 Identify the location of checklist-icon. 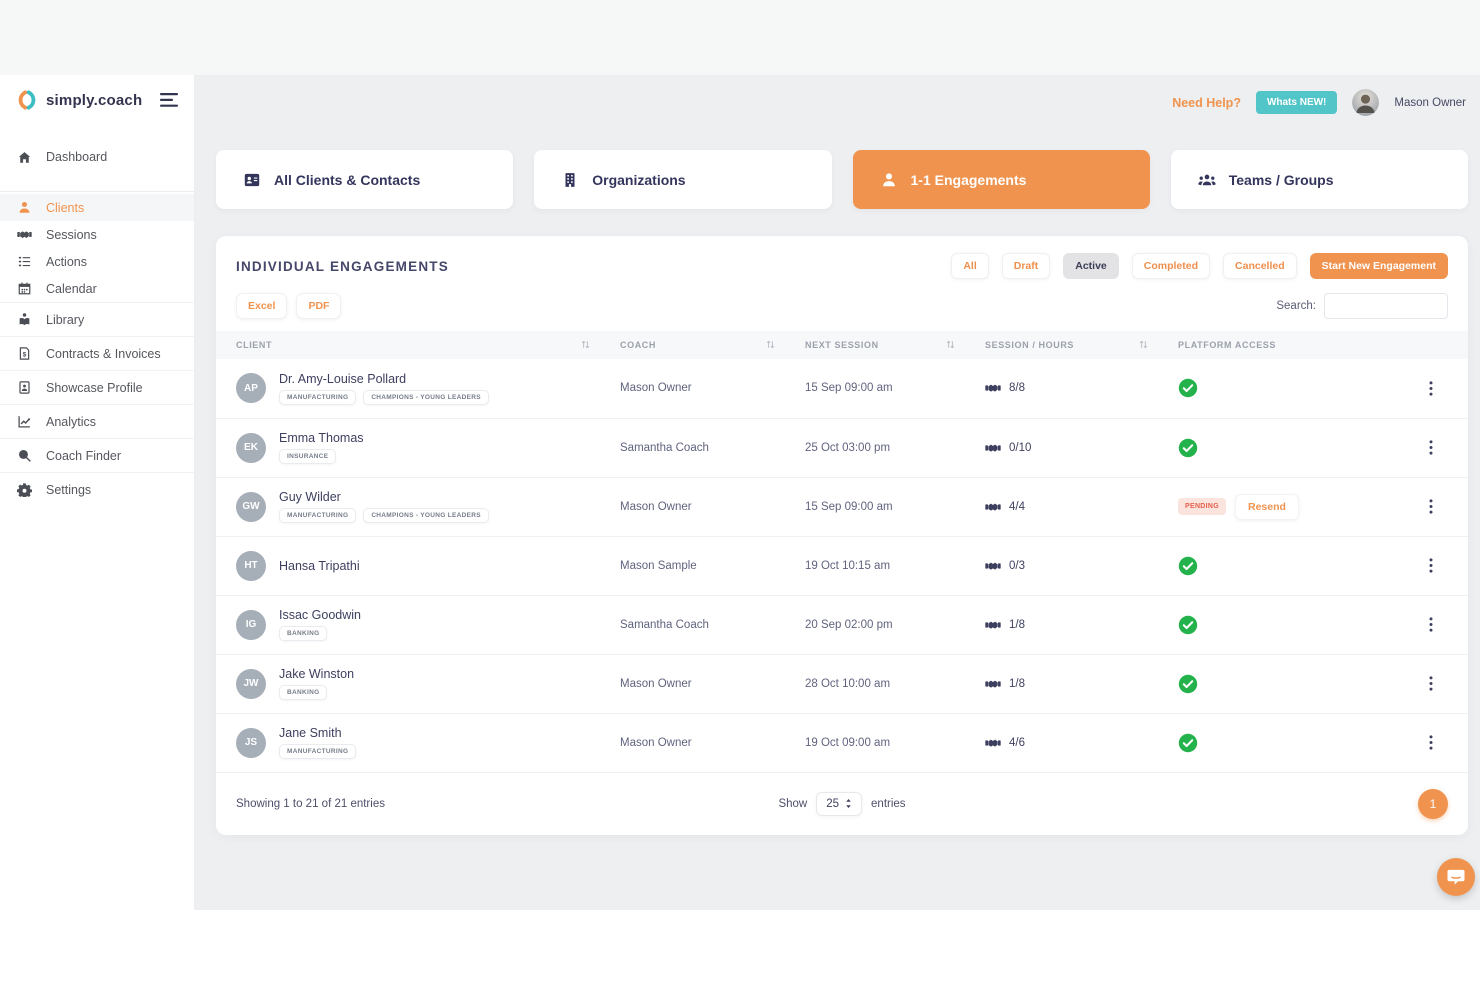
(24, 261).